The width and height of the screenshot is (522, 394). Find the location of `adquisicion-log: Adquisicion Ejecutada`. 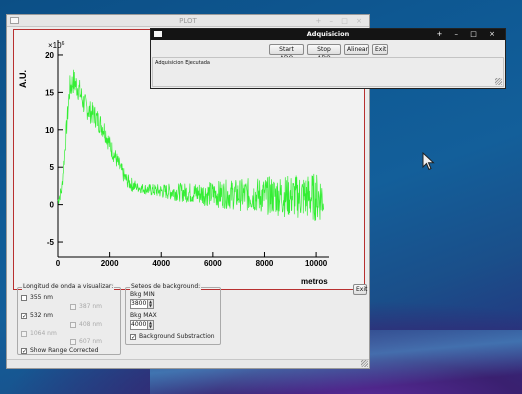

adquisicion-log: Adquisicion Ejecutada is located at coordinates (328, 72).